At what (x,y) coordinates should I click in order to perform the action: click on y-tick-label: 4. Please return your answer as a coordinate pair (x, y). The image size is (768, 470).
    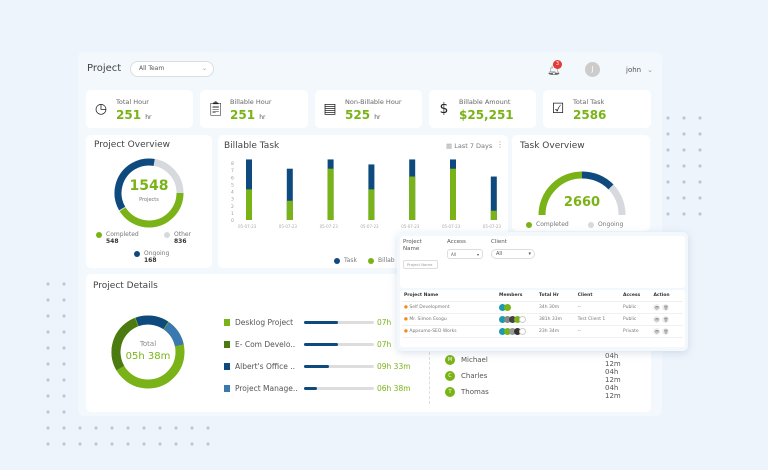
    Looking at the image, I should click on (232, 193).